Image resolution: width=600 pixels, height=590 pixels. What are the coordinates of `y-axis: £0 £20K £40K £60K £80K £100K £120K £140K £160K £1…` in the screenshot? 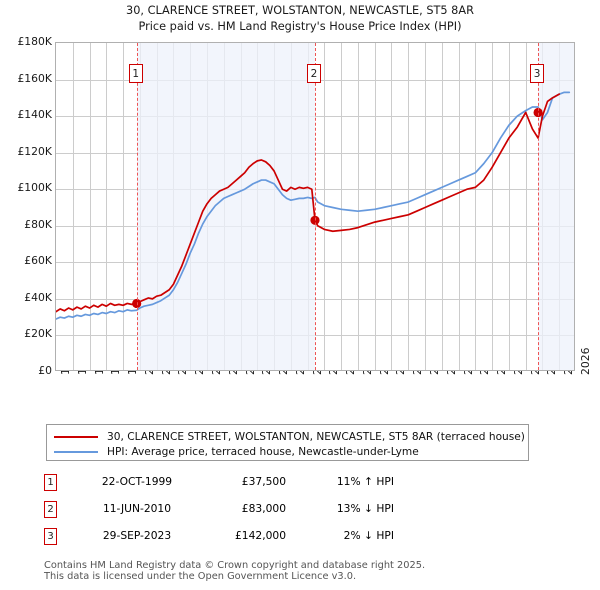 It's located at (26, 295).